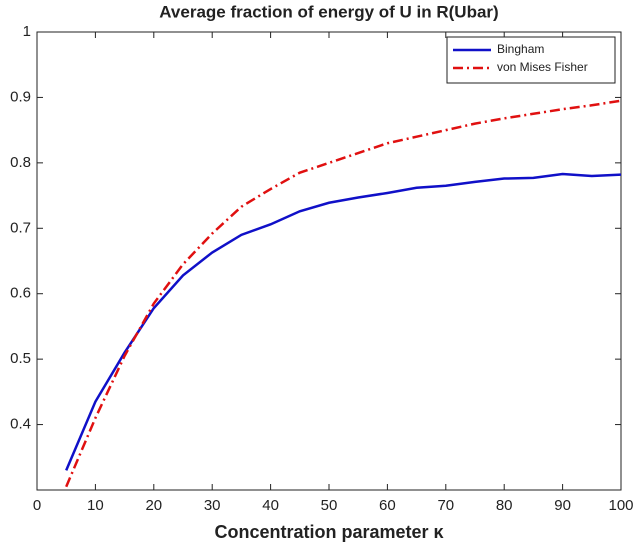 This screenshot has height=549, width=639. What do you see at coordinates (20, 162) in the screenshot?
I see `y-tick-label: 0.8` at bounding box center [20, 162].